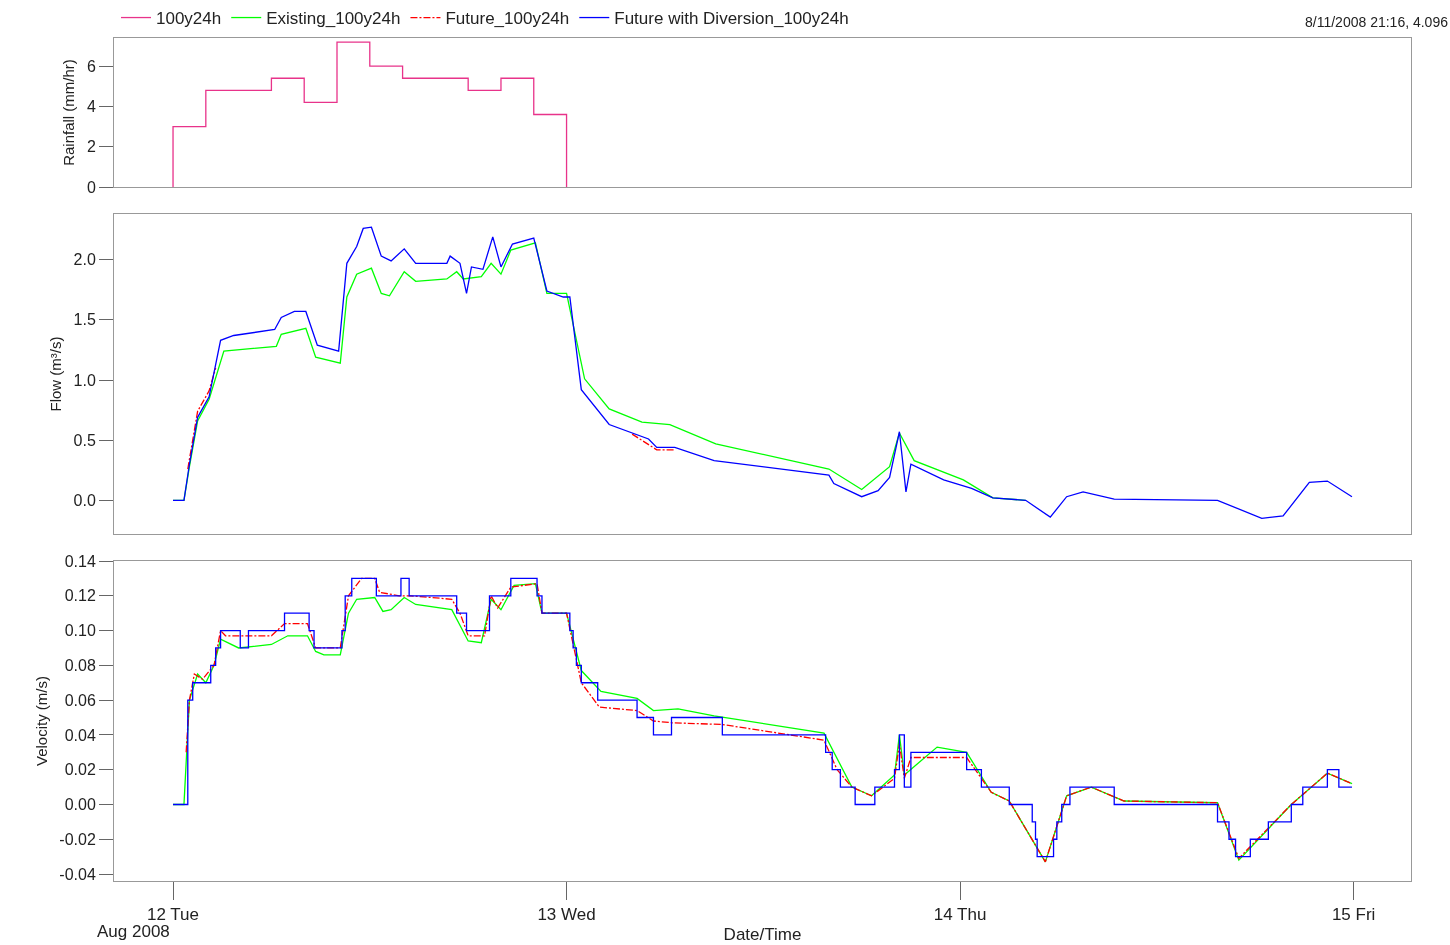  Describe the element at coordinates (84, 500) in the screenshot. I see `y-tick-label: 0.0` at that location.